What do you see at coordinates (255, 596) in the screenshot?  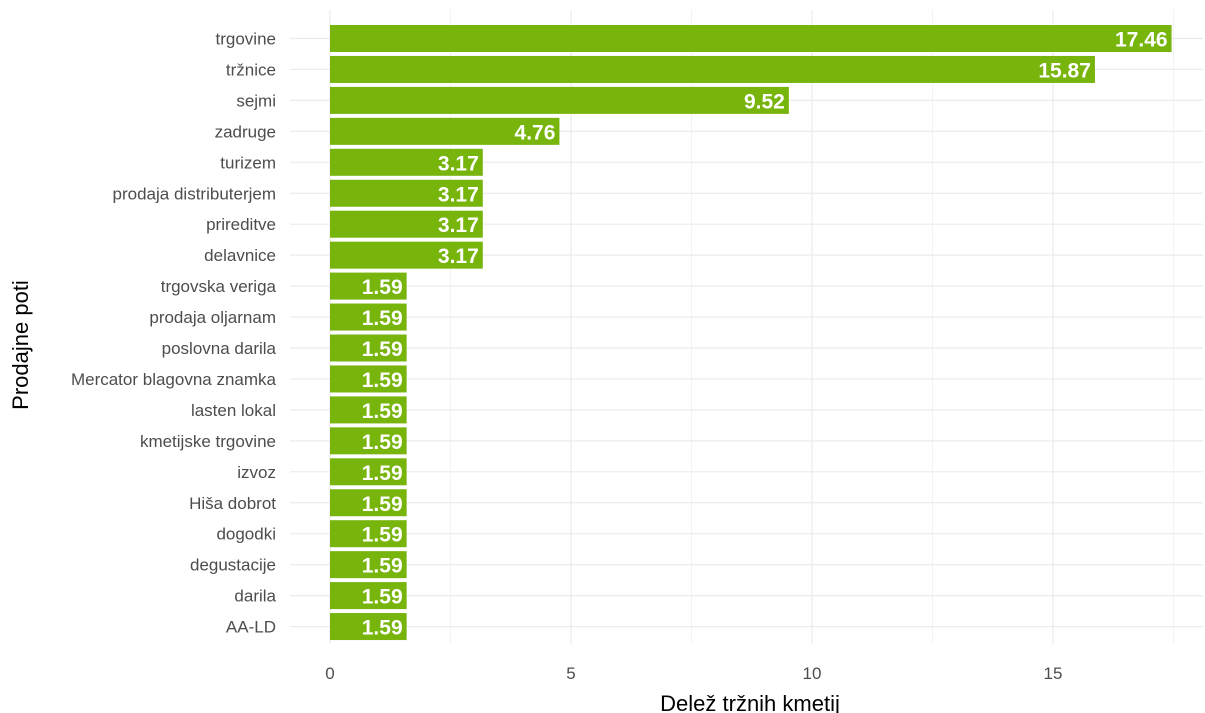 I see `category-label: darila` at bounding box center [255, 596].